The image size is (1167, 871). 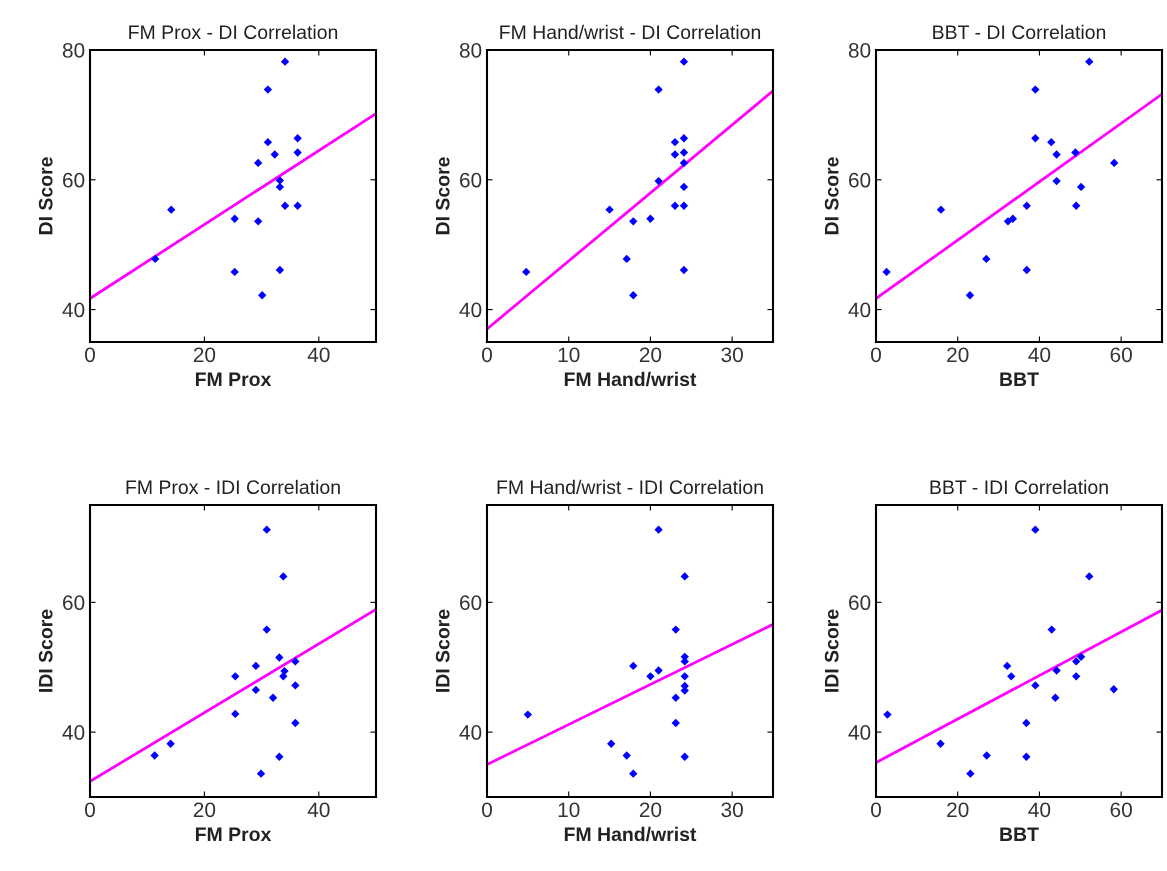 I want to click on chart-title: FM Hand/wrist - DI Correlation, so click(x=630, y=32).